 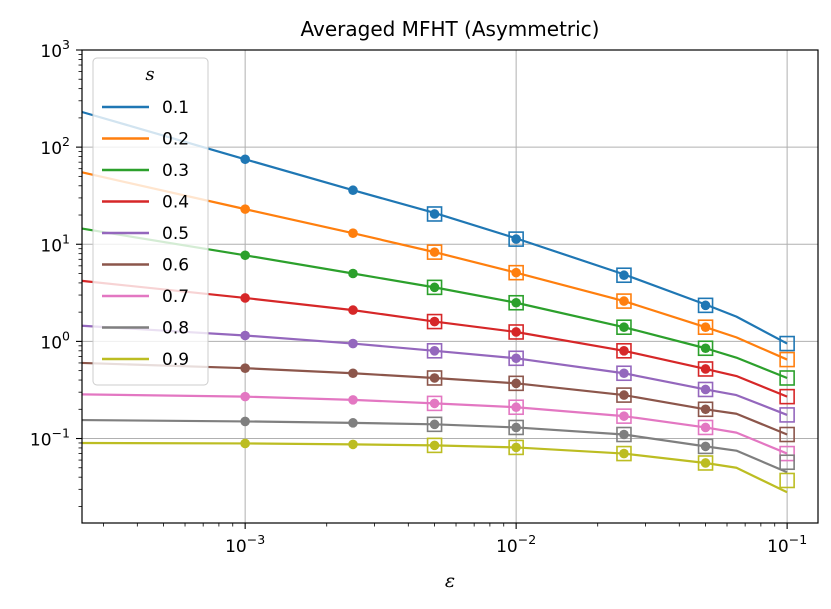 What do you see at coordinates (175, 266) in the screenshot?
I see `legend-label: 0.6` at bounding box center [175, 266].